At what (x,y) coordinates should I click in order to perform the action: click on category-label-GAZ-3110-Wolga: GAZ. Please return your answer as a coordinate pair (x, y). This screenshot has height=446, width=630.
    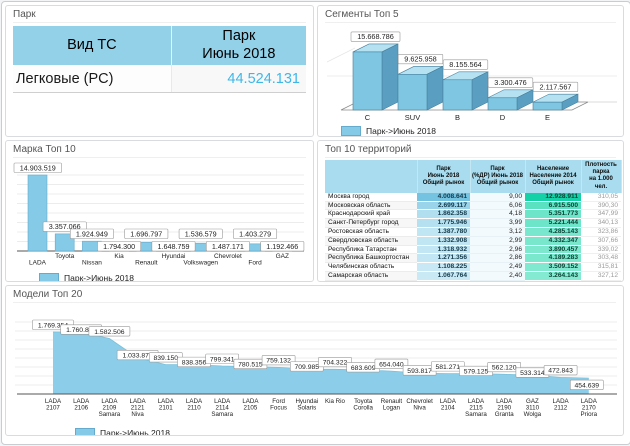
    Looking at the image, I should click on (532, 401).